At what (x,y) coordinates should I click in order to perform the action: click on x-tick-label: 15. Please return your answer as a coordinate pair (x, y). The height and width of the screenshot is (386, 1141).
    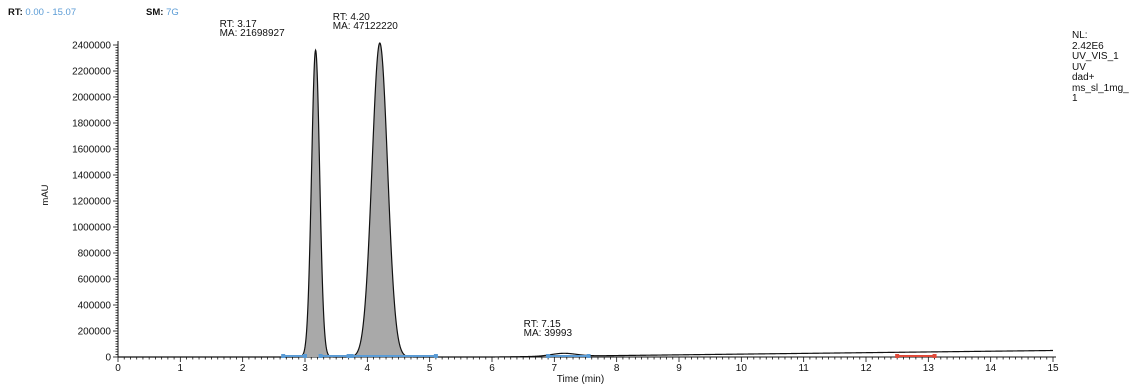
    Looking at the image, I should click on (1053, 368).